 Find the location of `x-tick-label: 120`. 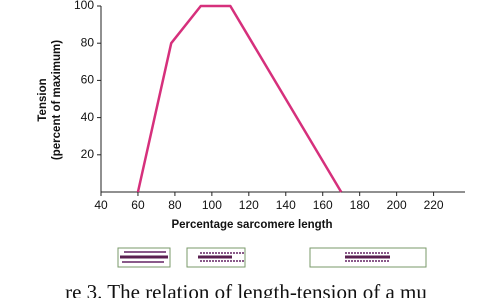

x-tick-label: 120 is located at coordinates (249, 205).